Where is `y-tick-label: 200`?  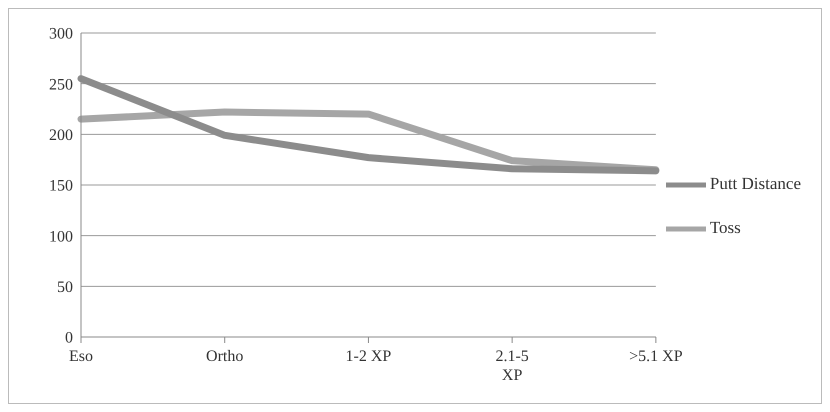 y-tick-label: 200 is located at coordinates (61, 135).